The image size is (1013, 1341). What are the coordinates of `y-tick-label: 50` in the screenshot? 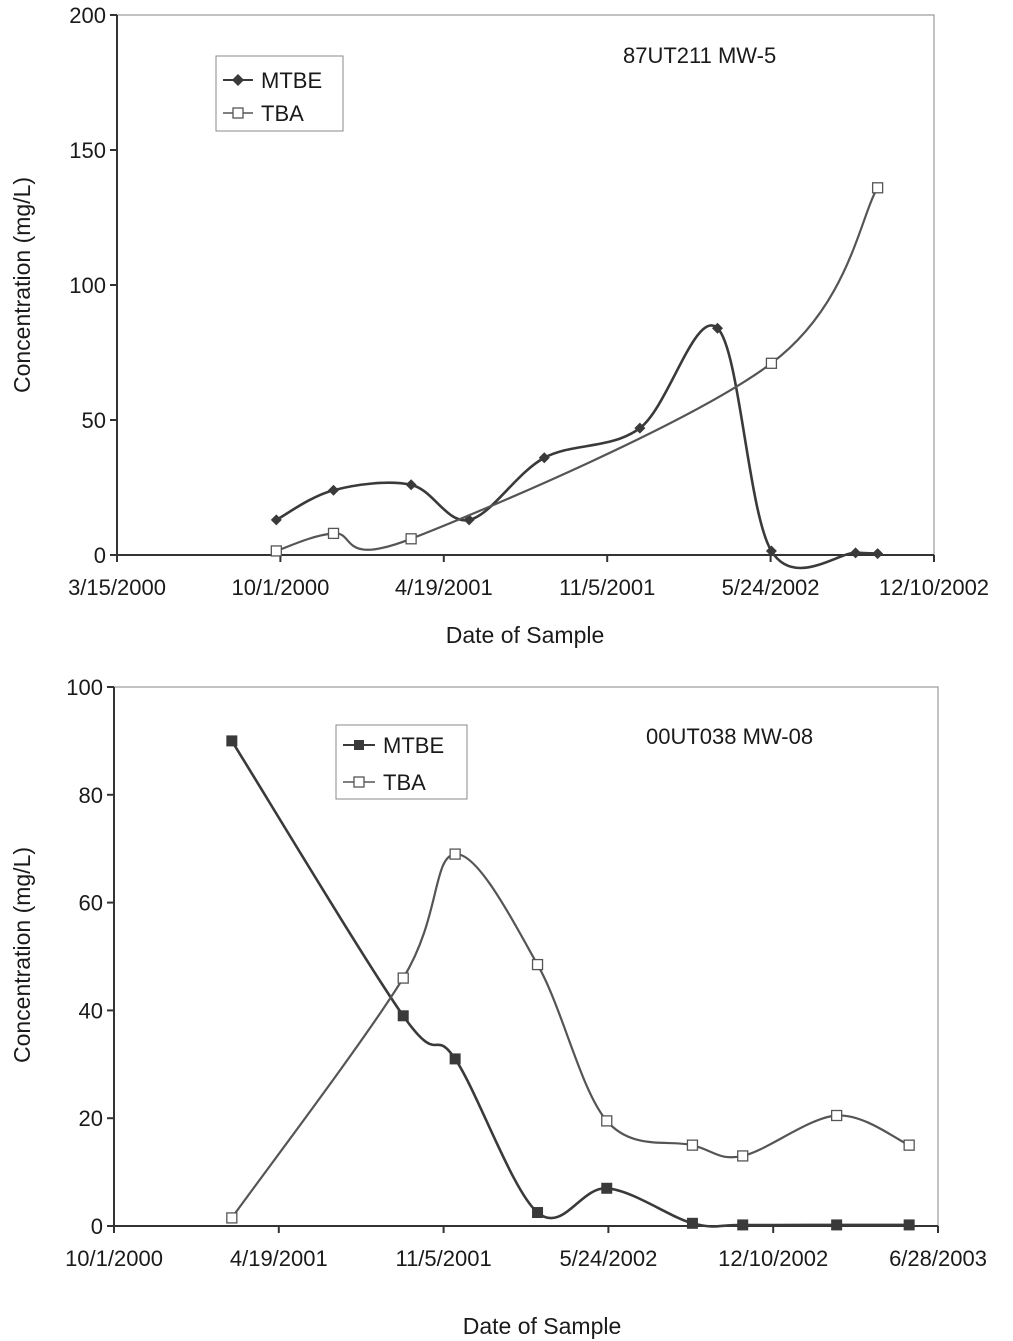 It's located at (94, 420).